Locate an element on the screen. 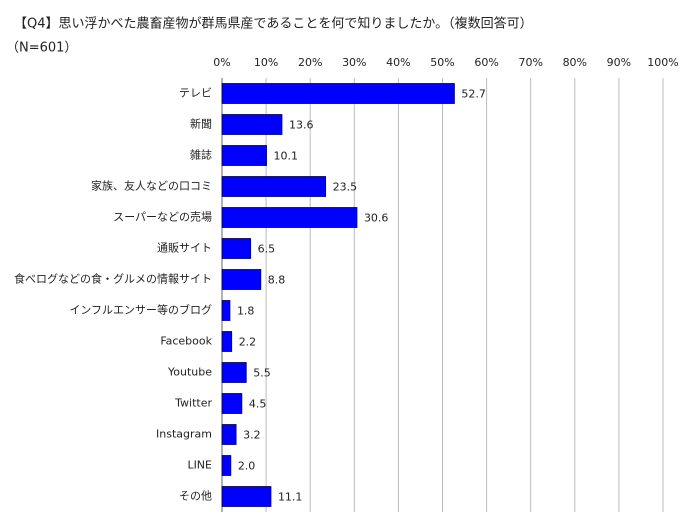  x-tick-label: 40% is located at coordinates (398, 62).